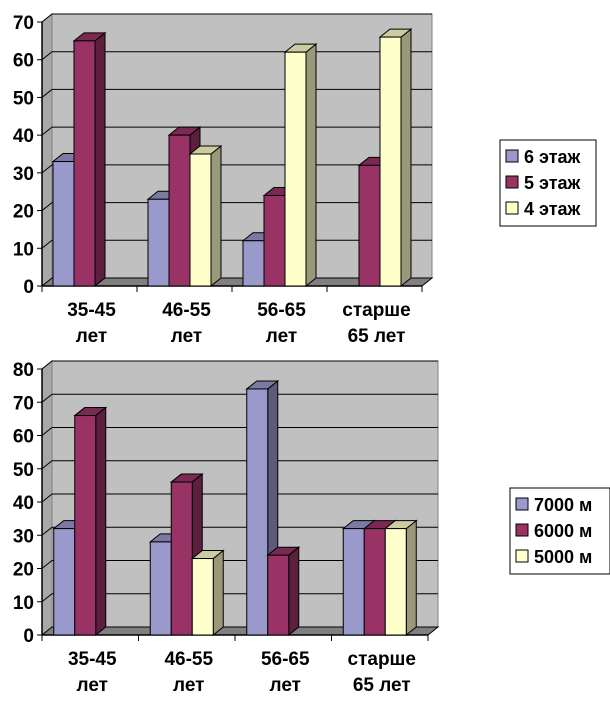 The height and width of the screenshot is (703, 610). What do you see at coordinates (563, 557) in the screenshot?
I see `c2-legend-label: 5000 м` at bounding box center [563, 557].